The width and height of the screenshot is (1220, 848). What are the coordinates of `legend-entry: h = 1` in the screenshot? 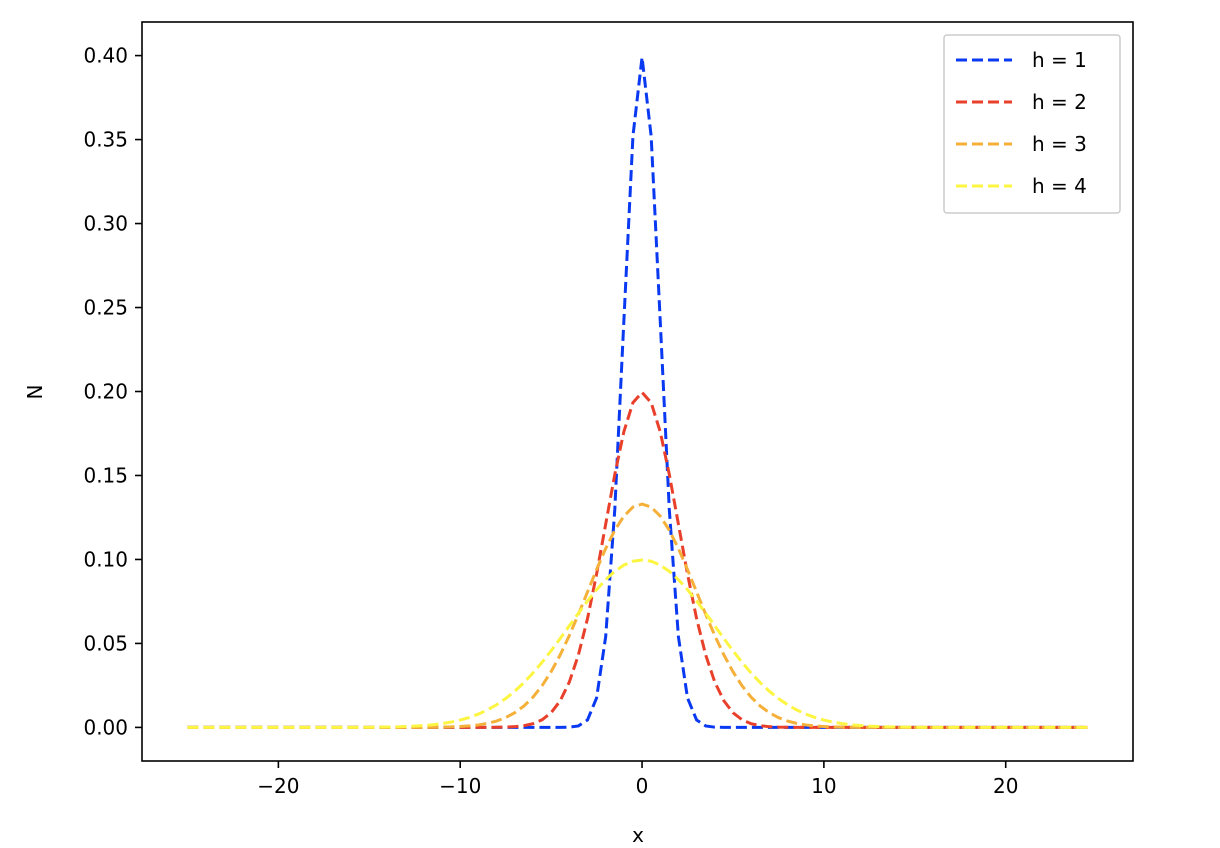 It's located at (1021, 60).